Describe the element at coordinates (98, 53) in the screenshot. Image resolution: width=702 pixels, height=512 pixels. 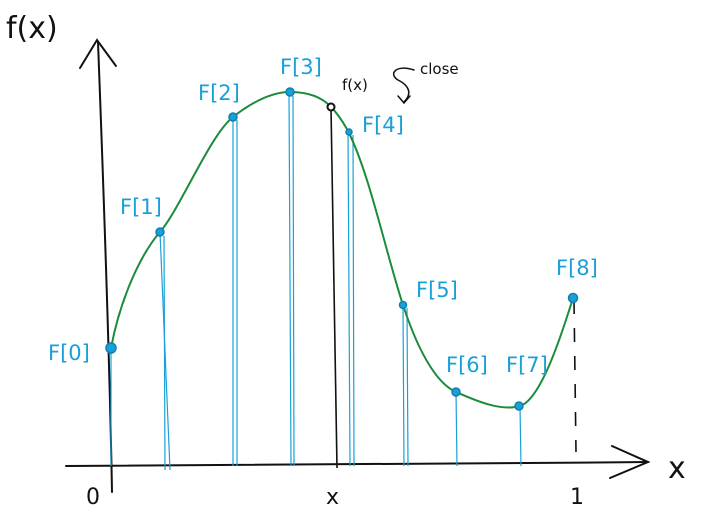
I see `y-axis-arrow` at that location.